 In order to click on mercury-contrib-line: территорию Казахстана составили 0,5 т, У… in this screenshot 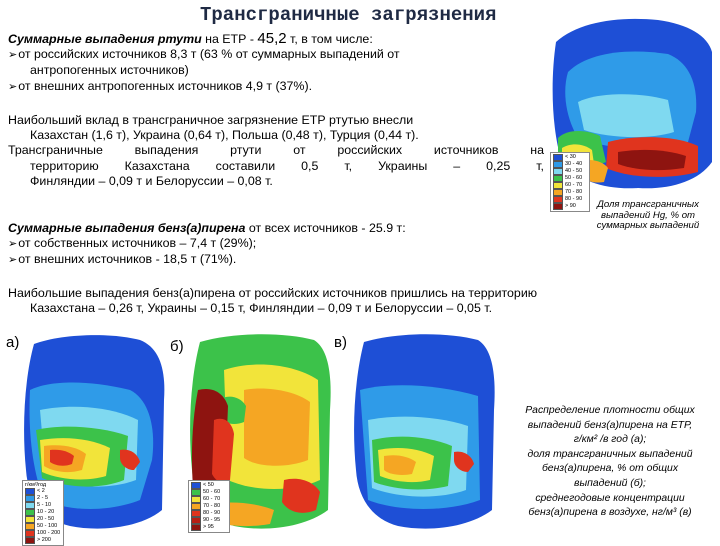, I will do `click(287, 165)`.